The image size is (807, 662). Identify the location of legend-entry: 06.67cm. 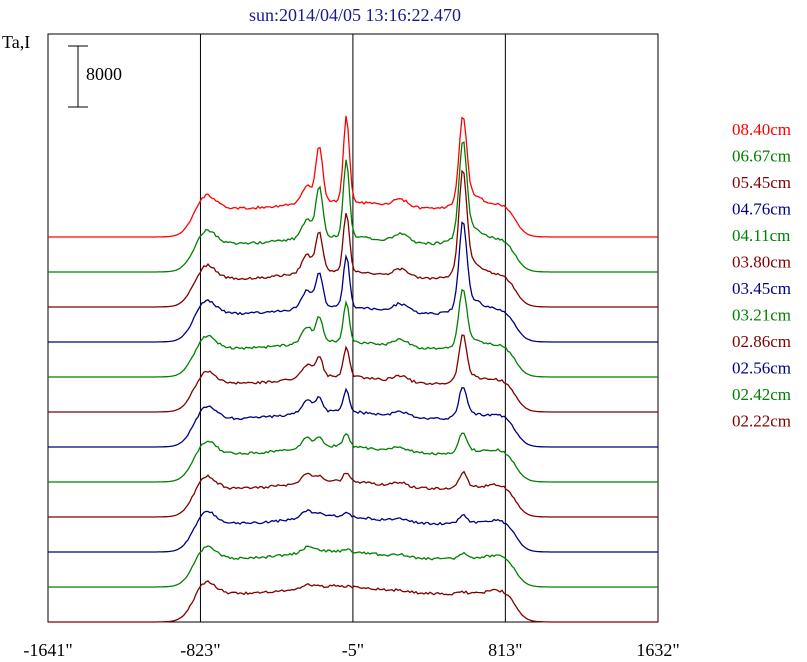
(761, 156).